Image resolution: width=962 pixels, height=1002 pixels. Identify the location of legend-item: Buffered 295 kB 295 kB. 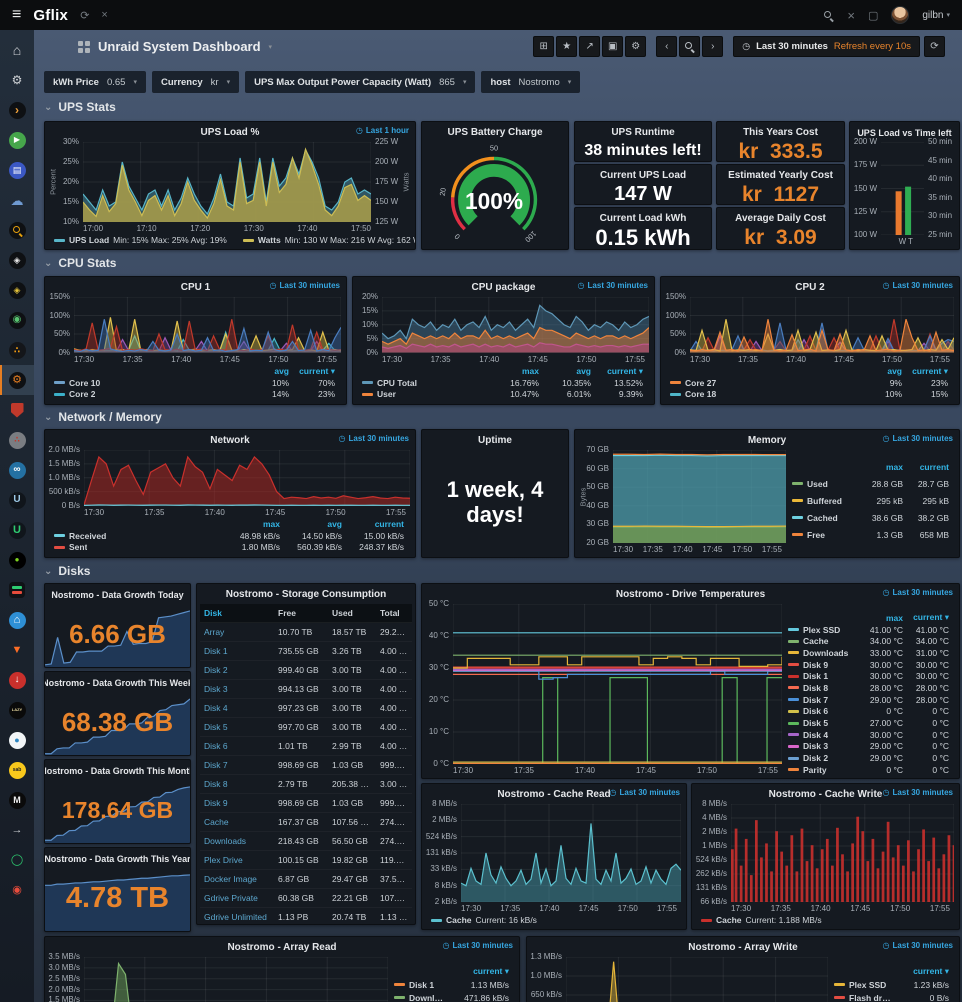
(870, 500).